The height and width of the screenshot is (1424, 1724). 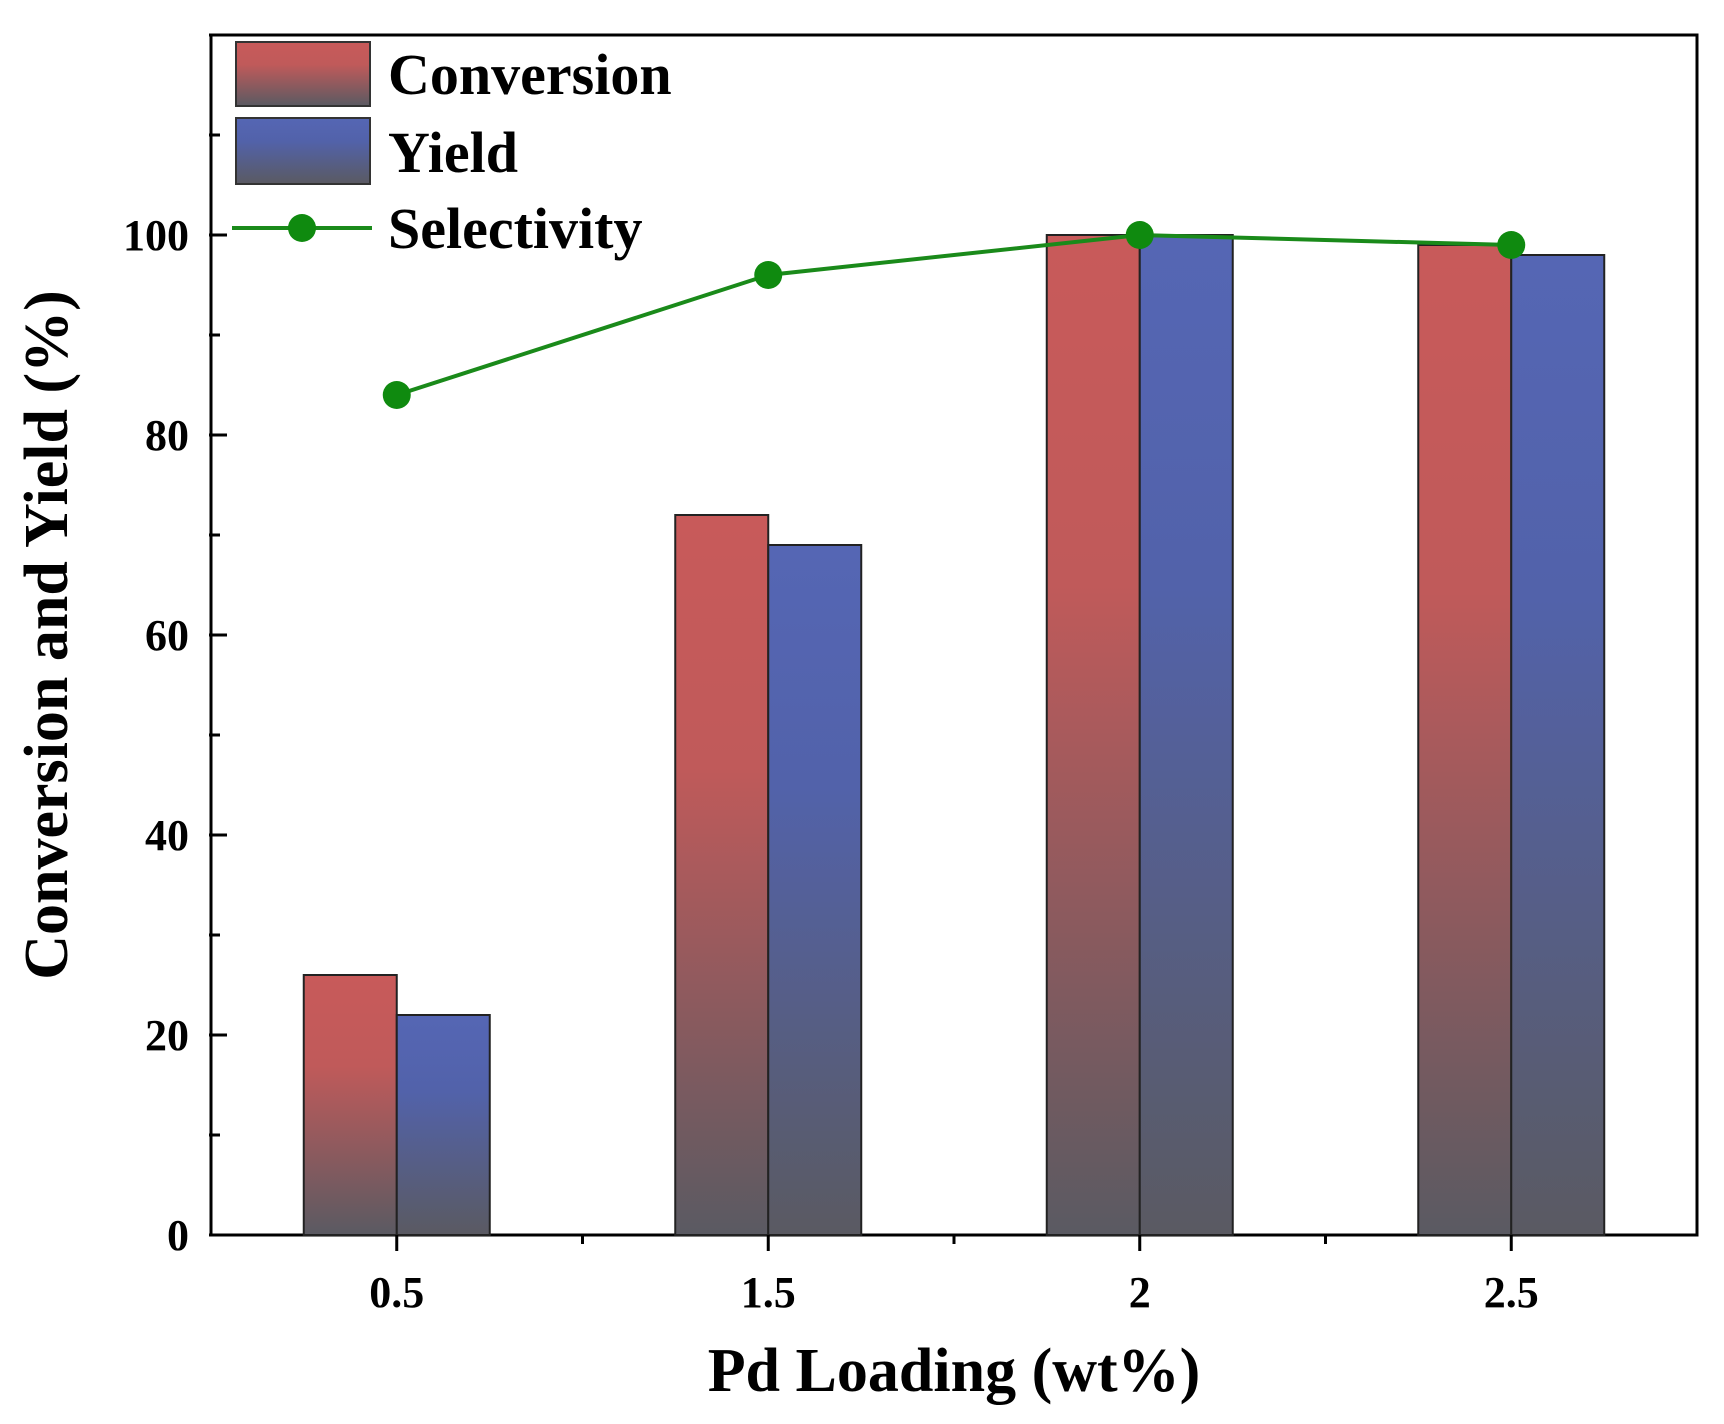 I want to click on x-tick-label-2: 2, so click(x=1140, y=1292).